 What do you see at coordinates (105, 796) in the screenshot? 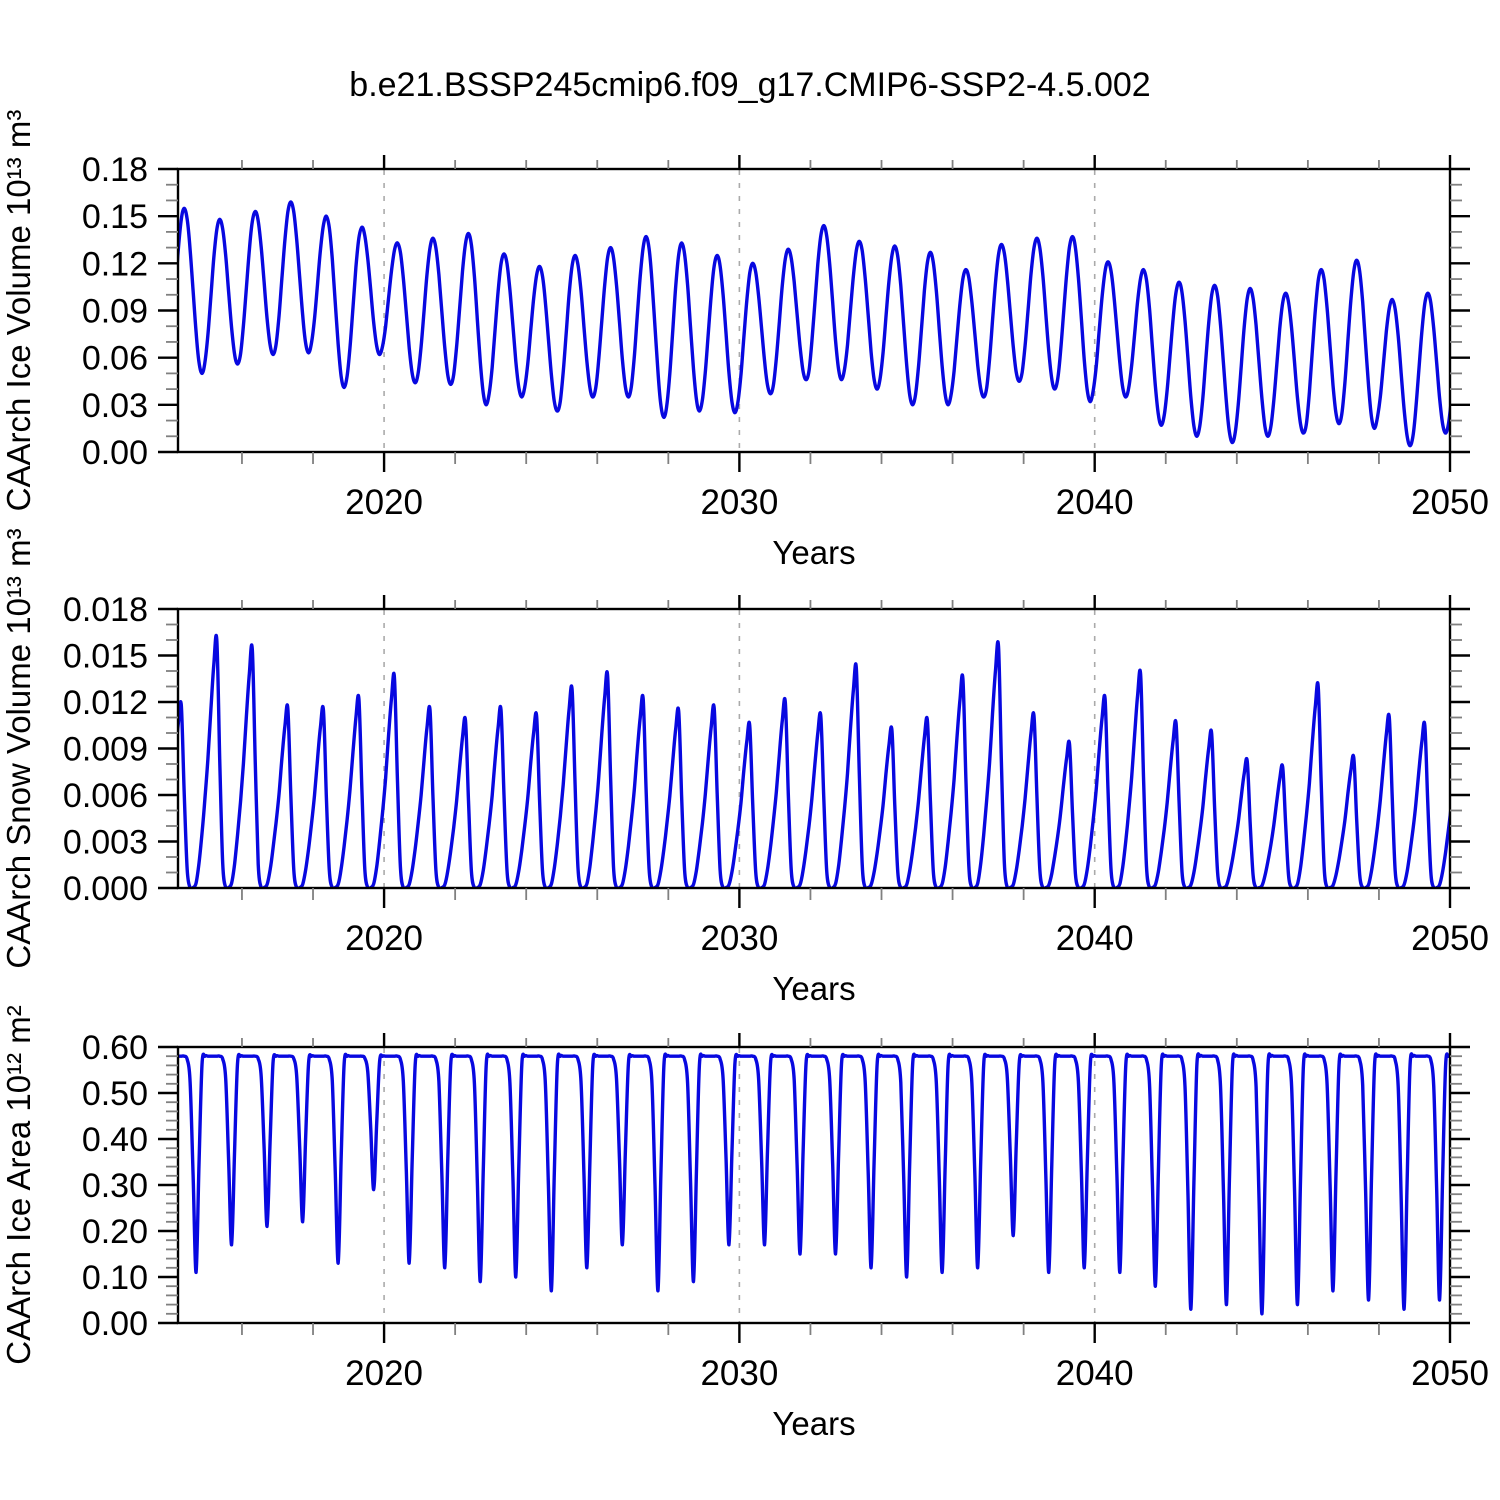
I see `caarch-snow-volume-ytick-label: 0.006` at bounding box center [105, 796].